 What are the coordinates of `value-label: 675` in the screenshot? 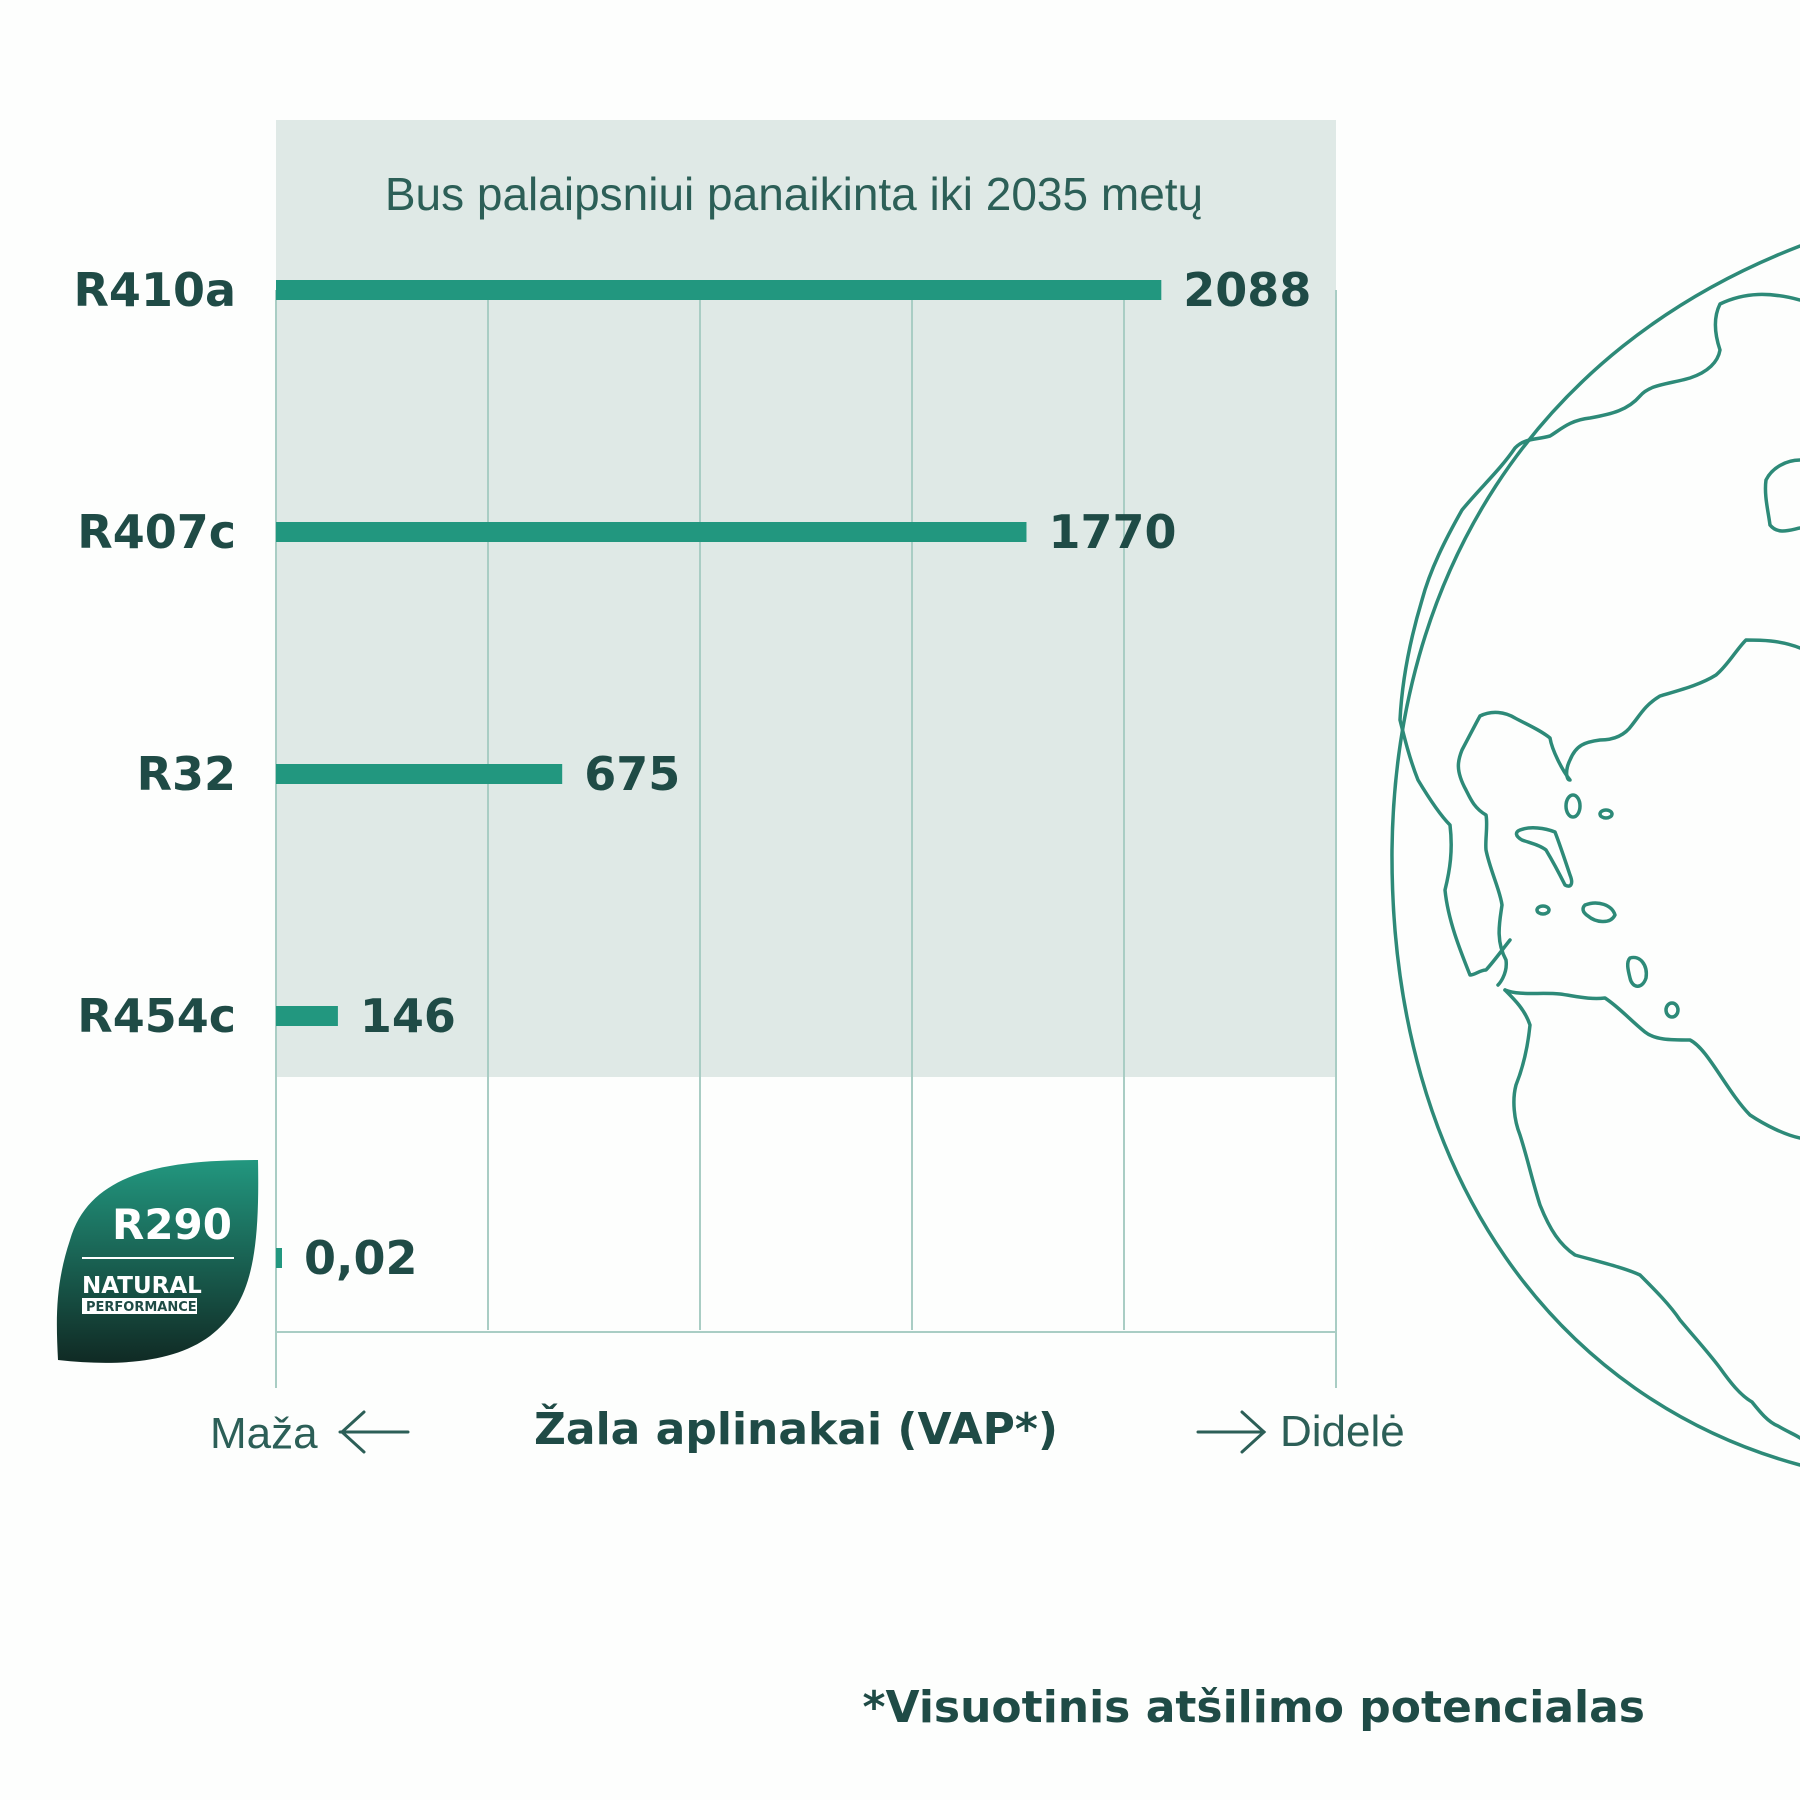 It's located at (632, 774).